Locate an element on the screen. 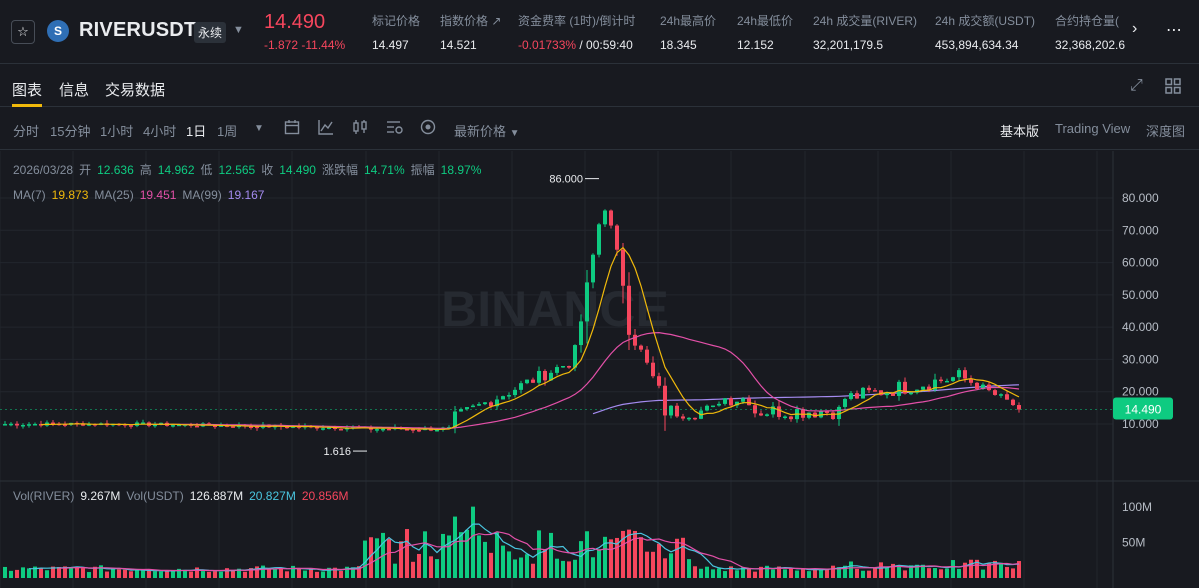  chevron-right-icon: › is located at coordinates (1135, 28).